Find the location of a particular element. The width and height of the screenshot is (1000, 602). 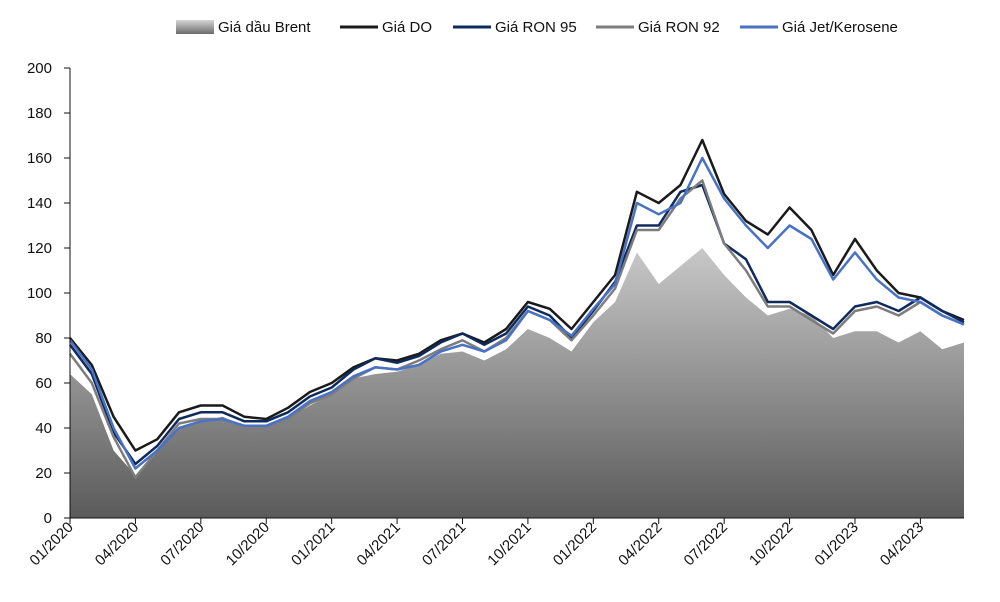

x-tick-label: 01/2021 is located at coordinates (313, 544).